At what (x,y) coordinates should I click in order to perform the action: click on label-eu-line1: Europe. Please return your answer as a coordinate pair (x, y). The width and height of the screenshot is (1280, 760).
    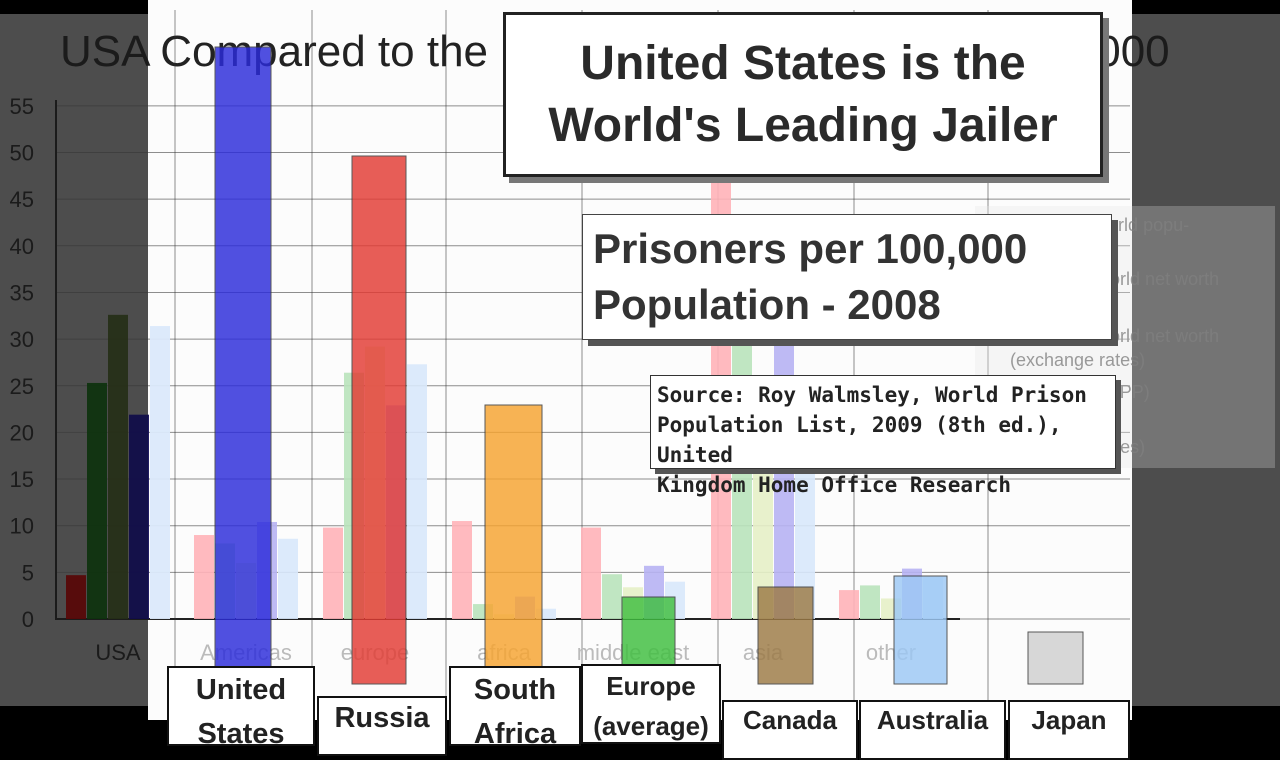
    Looking at the image, I should click on (651, 686).